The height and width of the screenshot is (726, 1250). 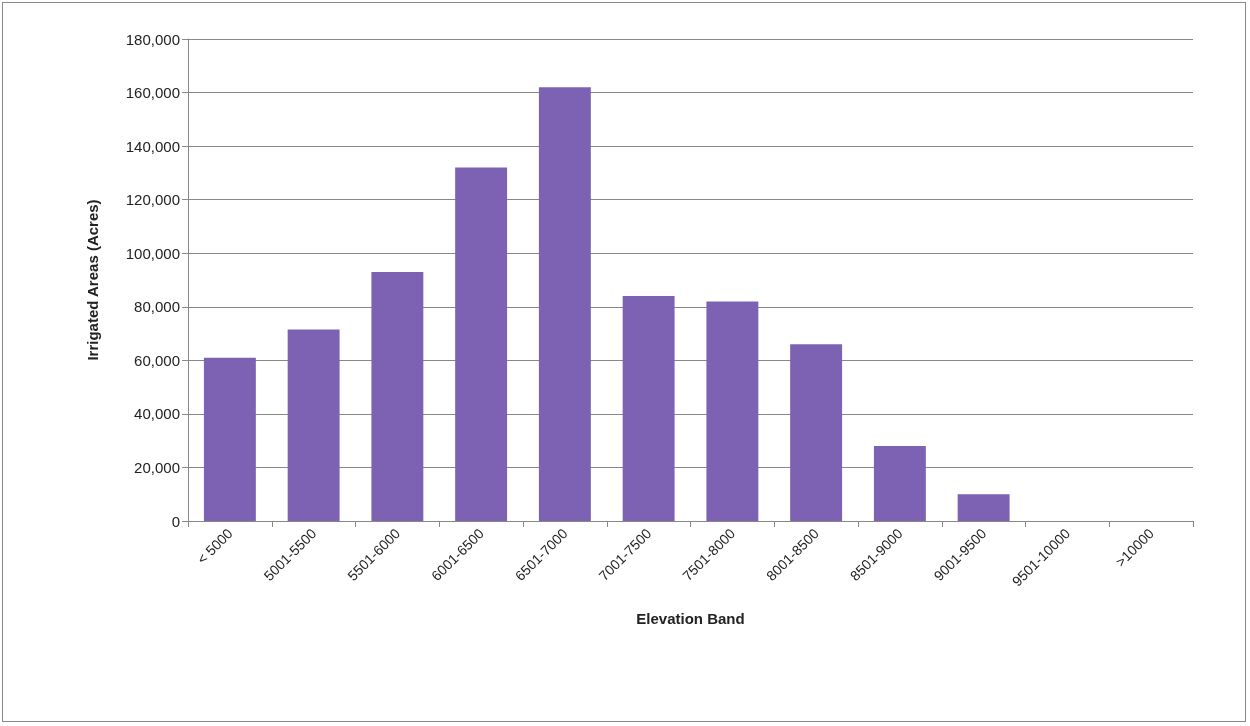 I want to click on y-tick-label: 140,000, so click(x=152, y=146).